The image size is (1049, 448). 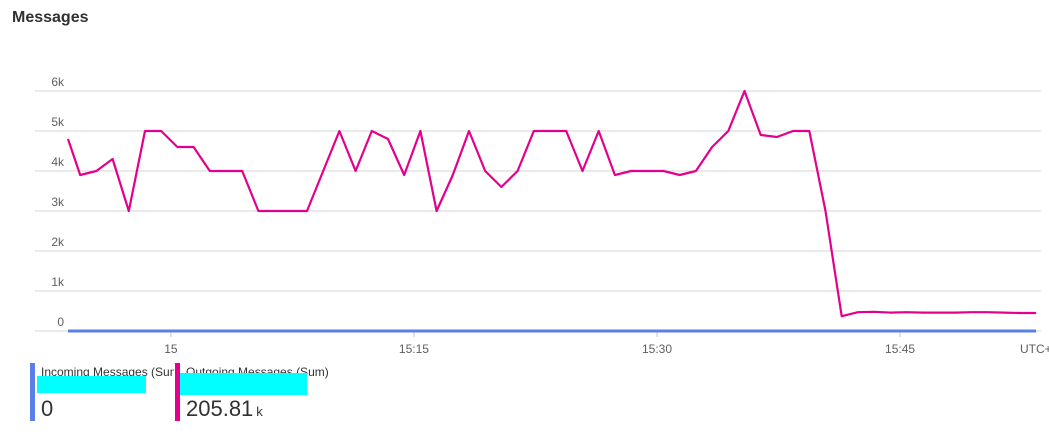 What do you see at coordinates (657, 349) in the screenshot?
I see `x-tick-label: 15:30` at bounding box center [657, 349].